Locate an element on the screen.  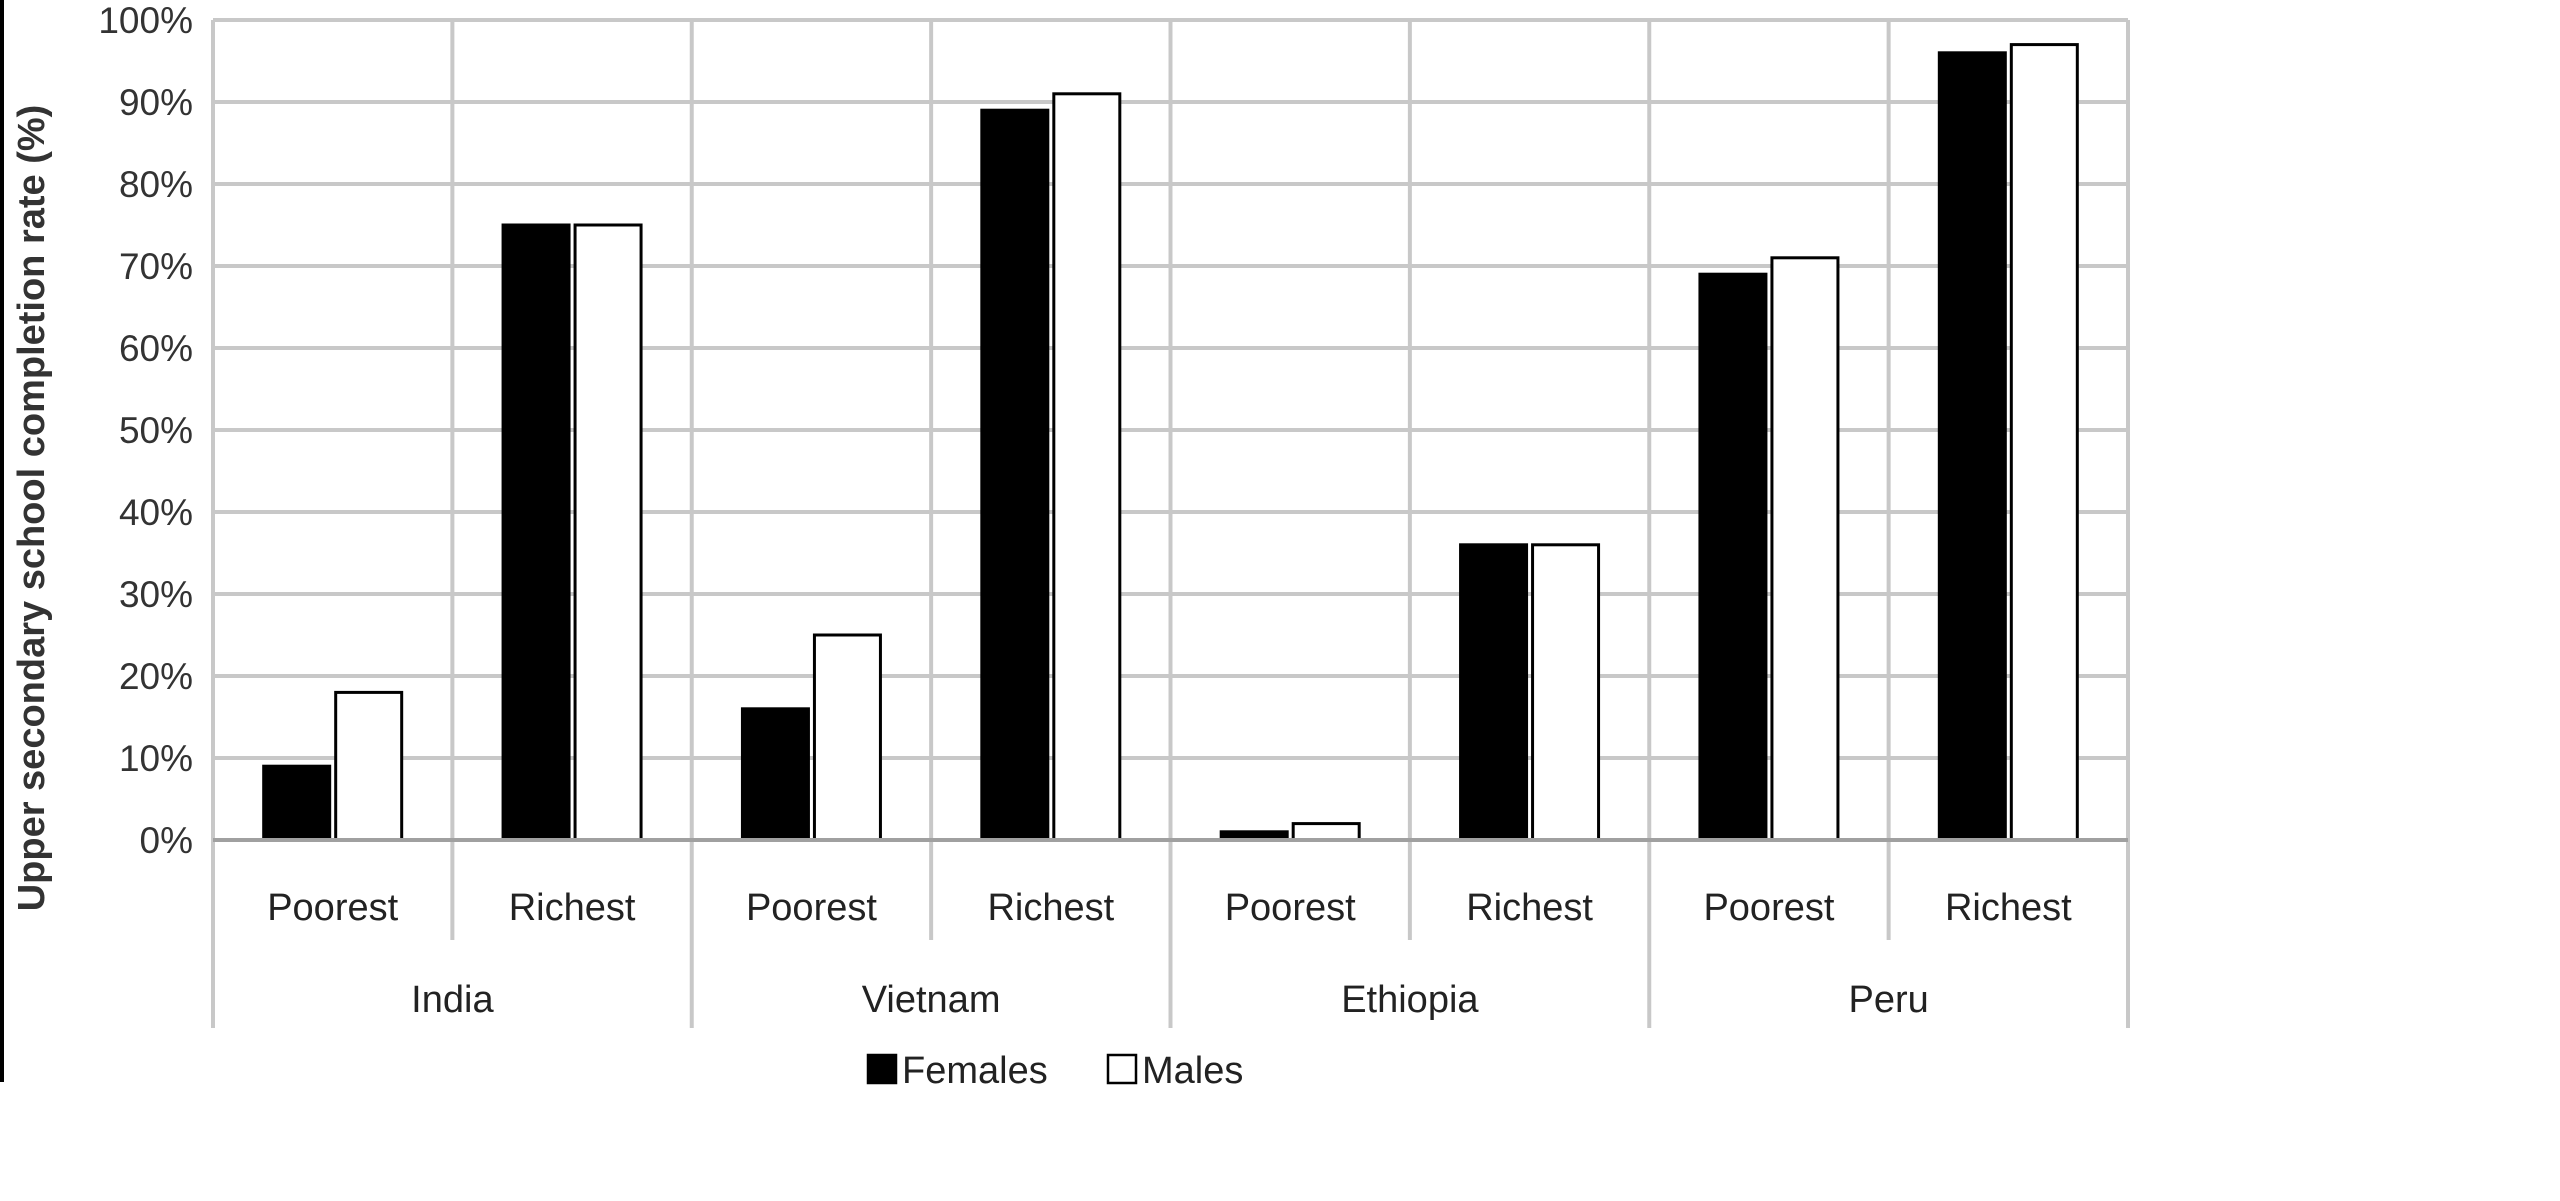
group-label: India is located at coordinates (452, 1000).